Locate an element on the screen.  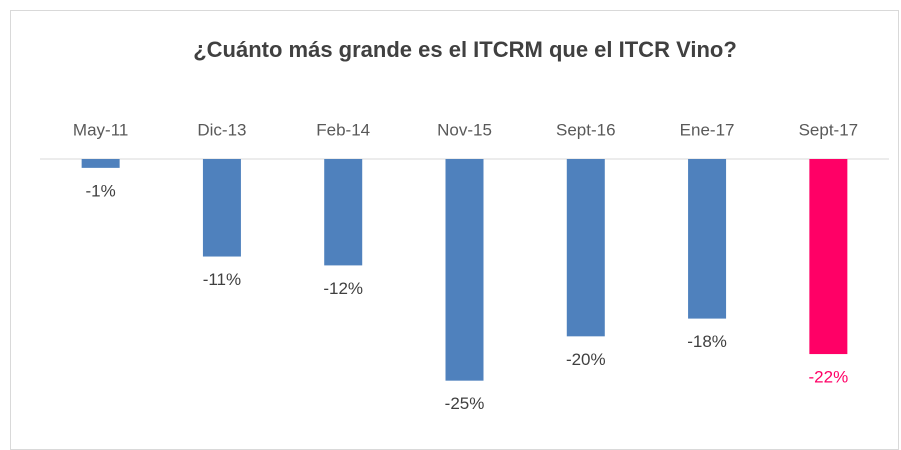
data-label: -11% is located at coordinates (222, 279).